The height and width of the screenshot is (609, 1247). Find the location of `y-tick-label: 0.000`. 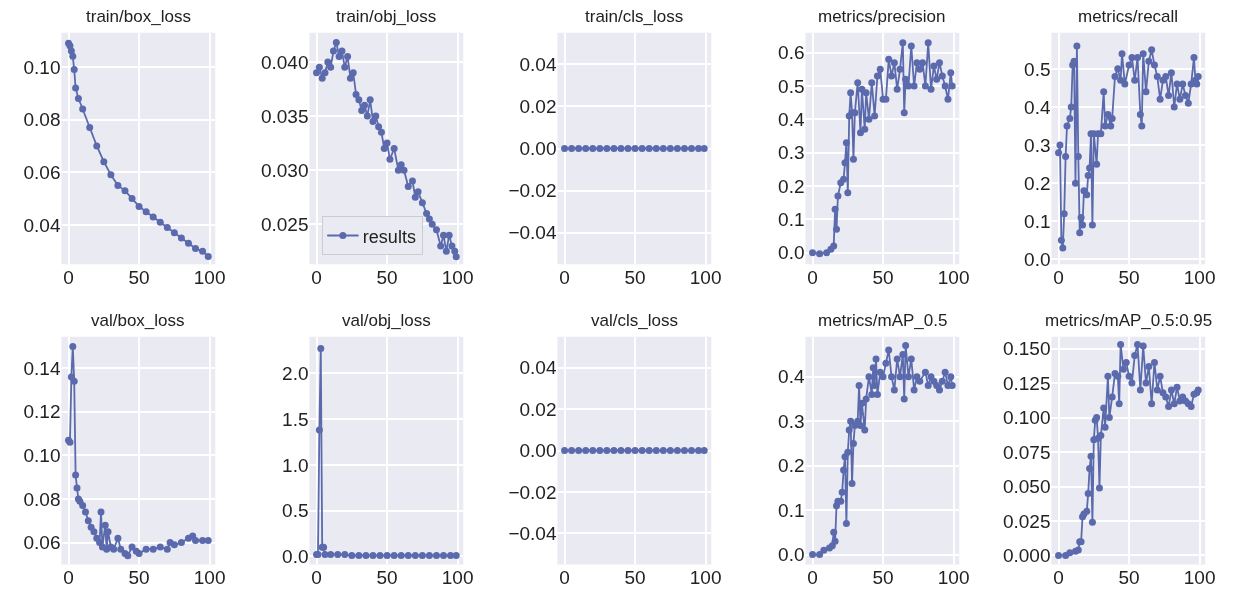

y-tick-label: 0.000 is located at coordinates (1026, 556).